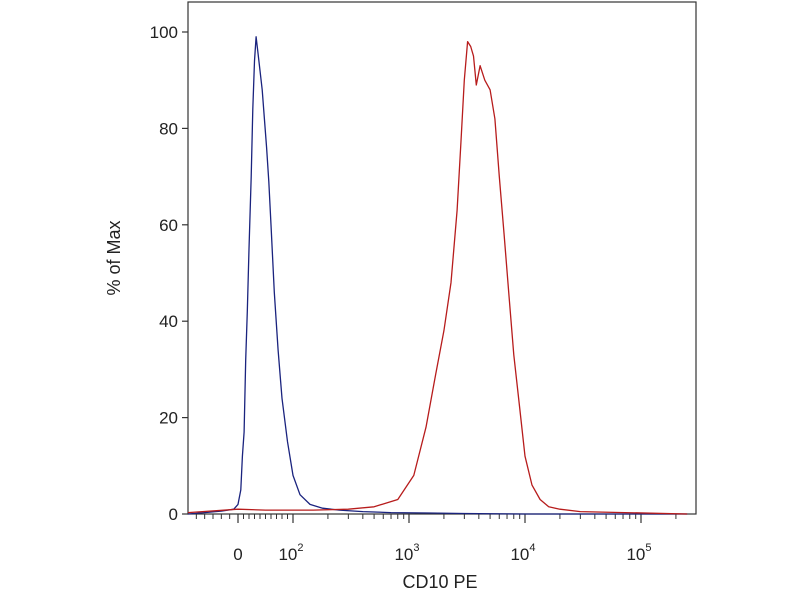 The image size is (800, 600). I want to click on x-tick-label: 10², so click(290, 553).